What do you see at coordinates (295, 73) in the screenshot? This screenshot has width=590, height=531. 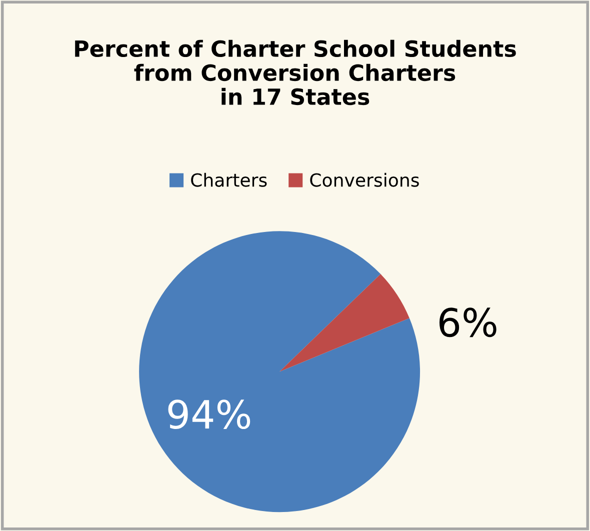 I see `chart-title: Percent of Charter School Students from Conversion Charters in 17 States` at bounding box center [295, 73].